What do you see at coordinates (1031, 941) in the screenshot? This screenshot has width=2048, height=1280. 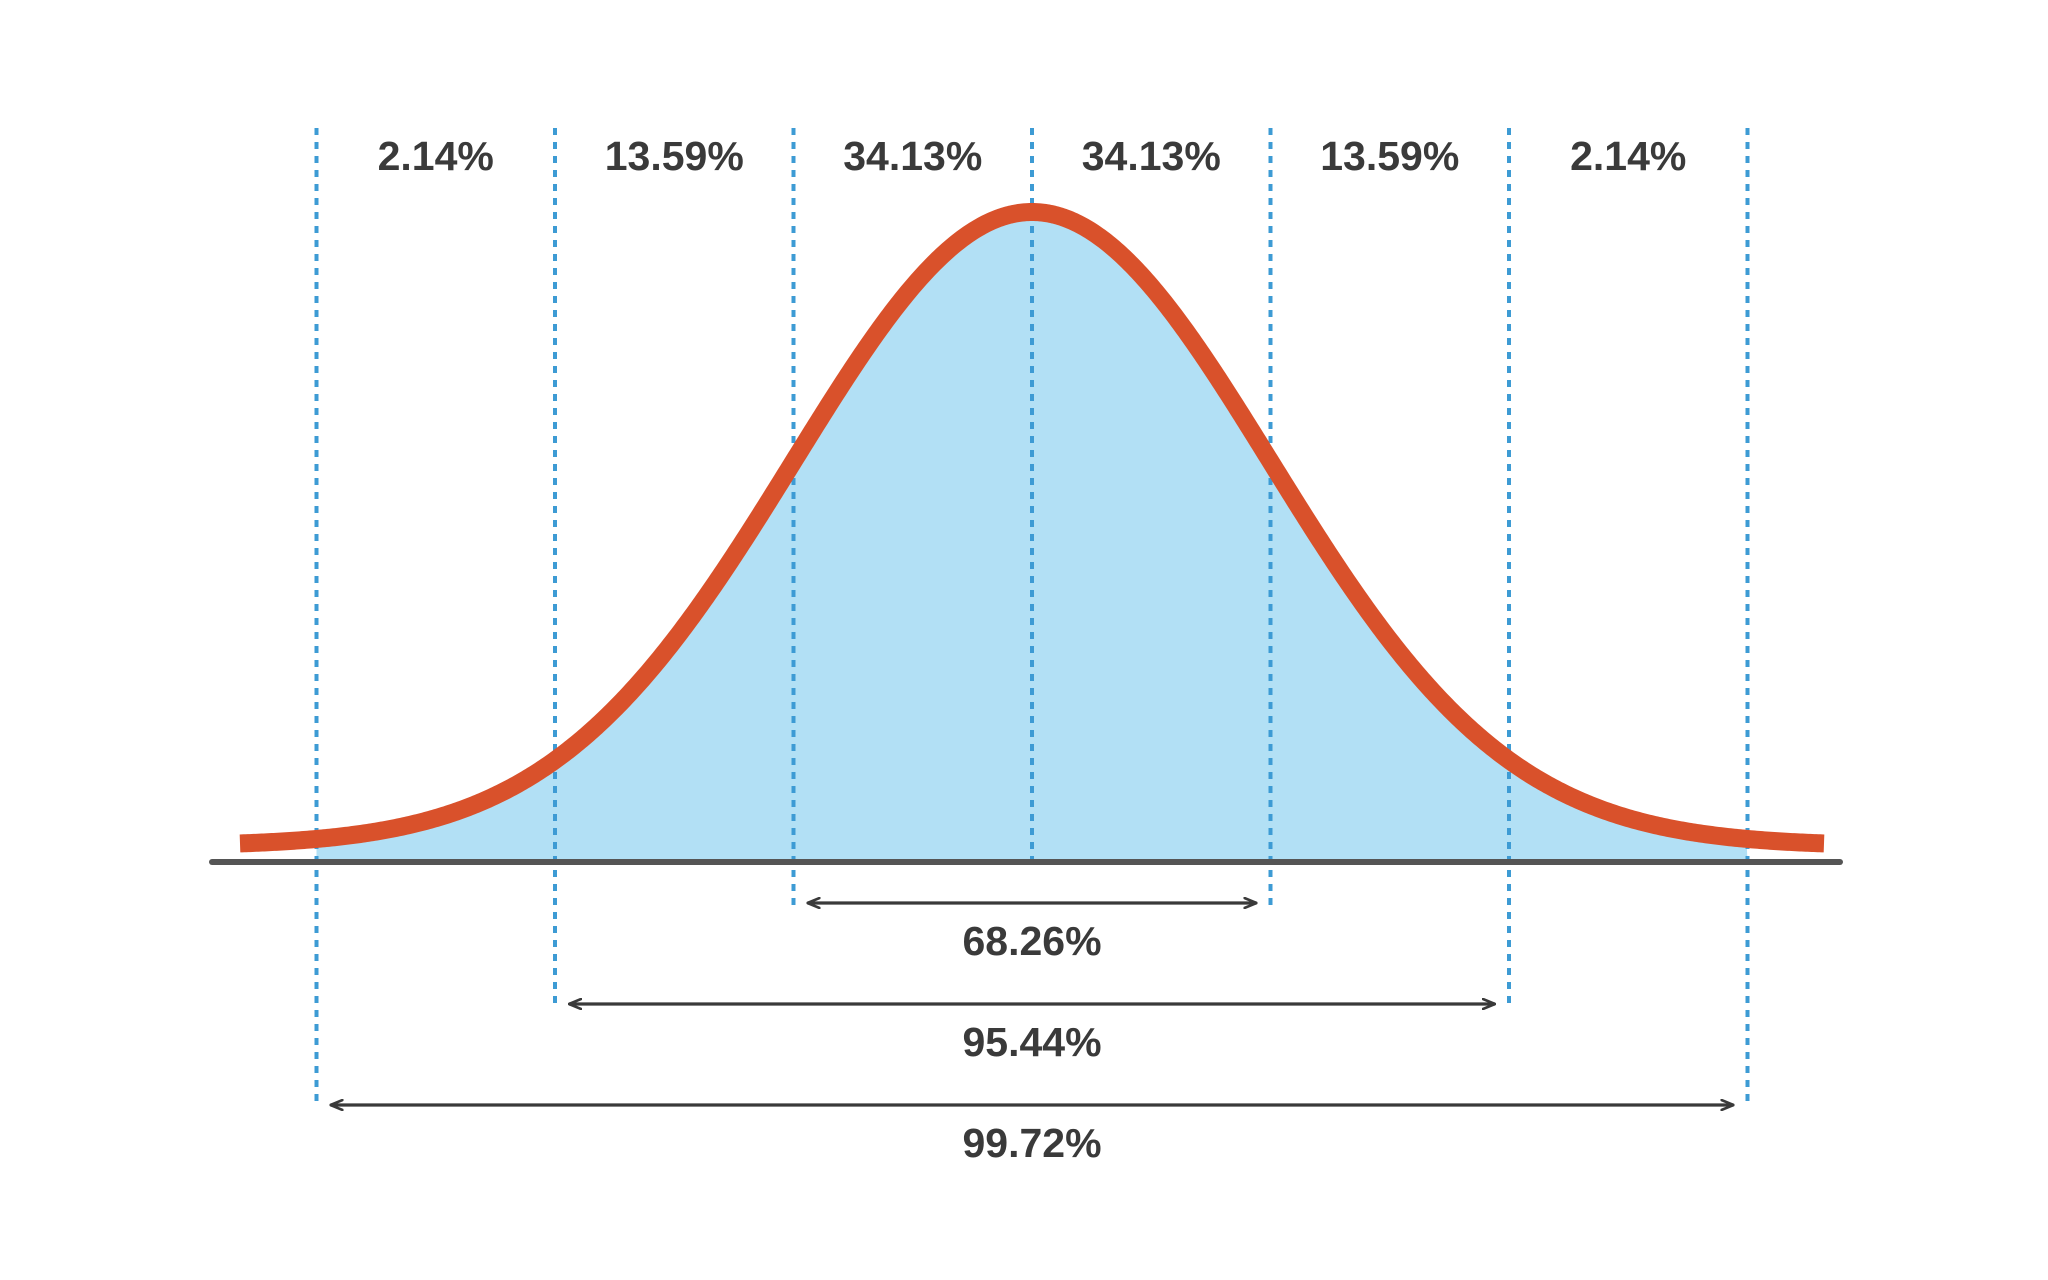 I see `range-label: 68.26%` at bounding box center [1031, 941].